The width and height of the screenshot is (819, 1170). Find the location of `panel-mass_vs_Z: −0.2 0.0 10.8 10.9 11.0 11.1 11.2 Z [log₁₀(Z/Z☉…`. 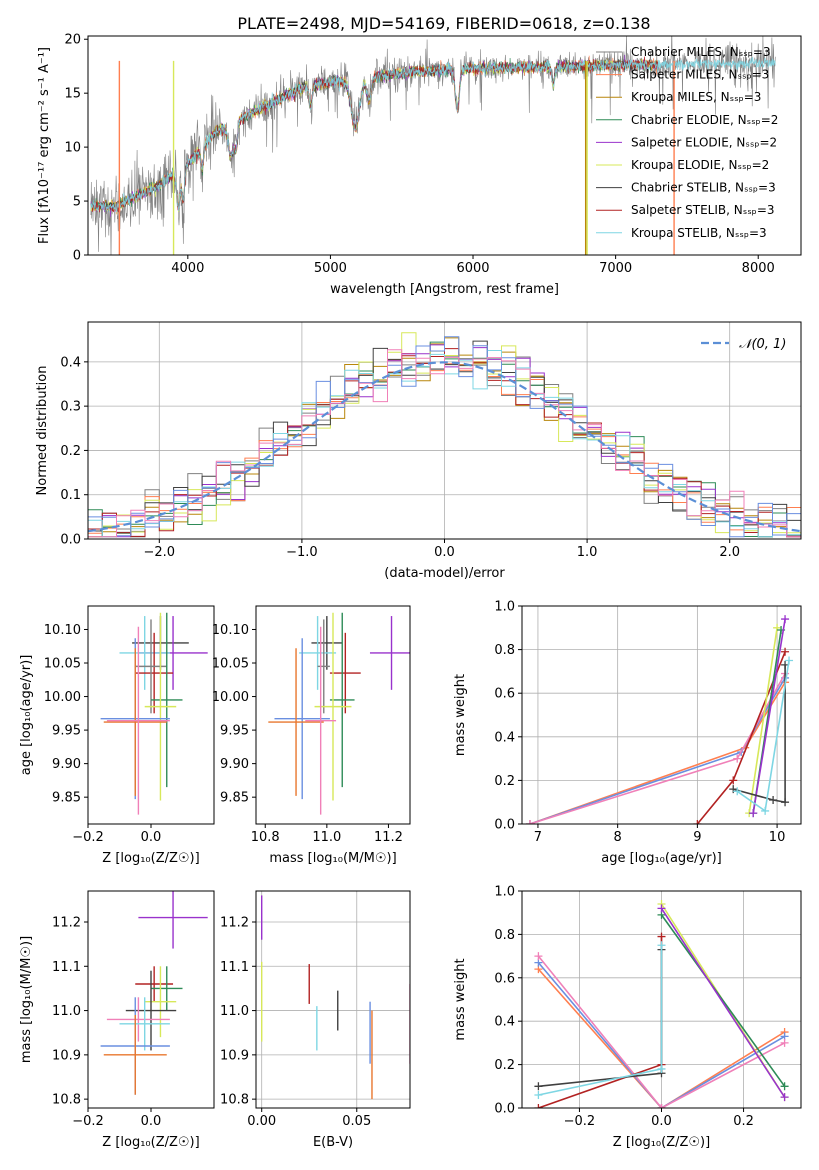

panel-mass_vs_Z: −0.2 0.0 10.8 10.9 11.0 11.1 11.2 Z [log₁₀(Z/Z☉… is located at coordinates (117, 1020).